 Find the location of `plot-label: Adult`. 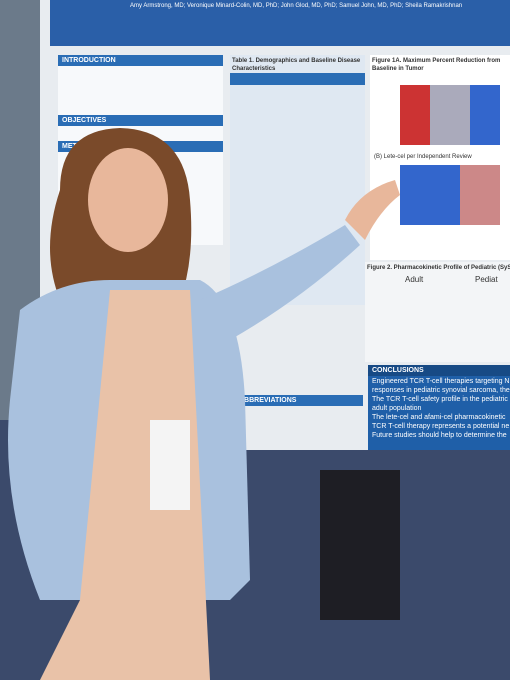

plot-label: Adult is located at coordinates (414, 279).